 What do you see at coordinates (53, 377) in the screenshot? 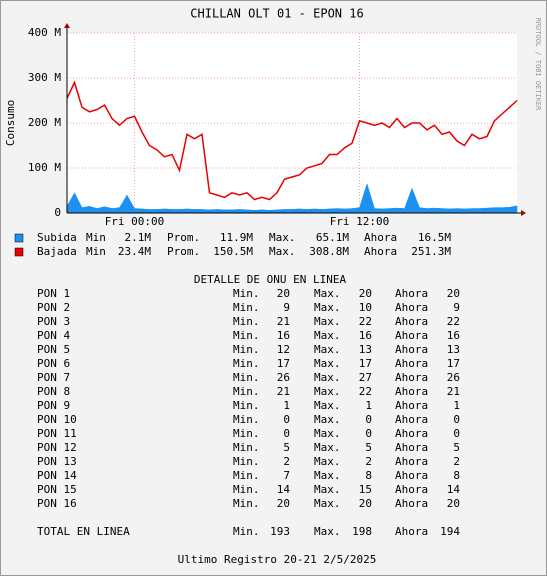
I see `row-label: PON 7` at bounding box center [53, 377].